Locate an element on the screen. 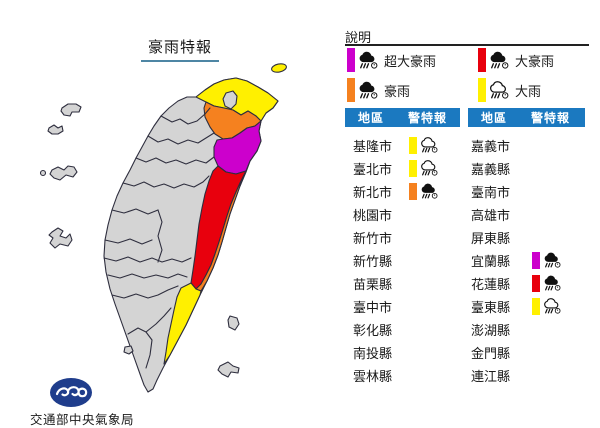 This screenshot has height=428, width=600. area-name: 嘉義縣 is located at coordinates (491, 169).